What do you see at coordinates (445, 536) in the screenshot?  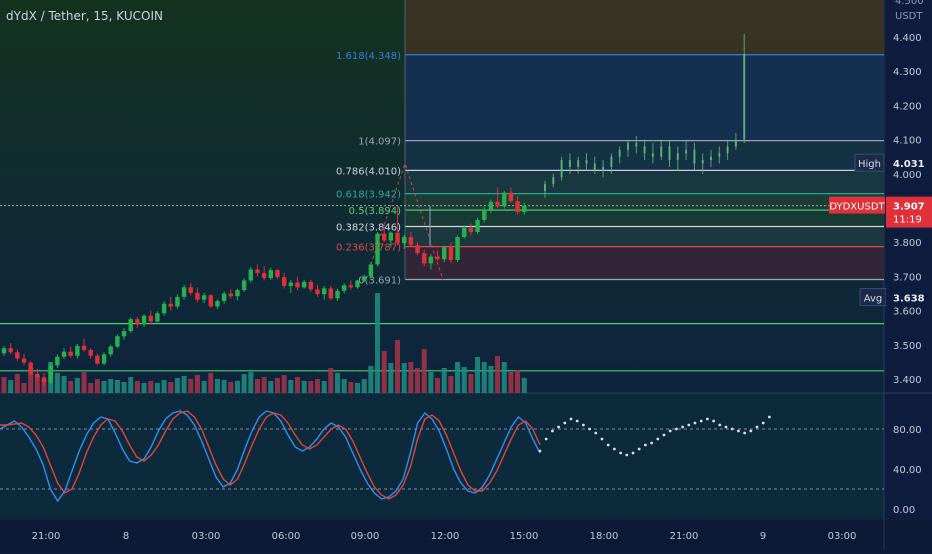 I see `time-tick-label: 12:00` at bounding box center [445, 536].